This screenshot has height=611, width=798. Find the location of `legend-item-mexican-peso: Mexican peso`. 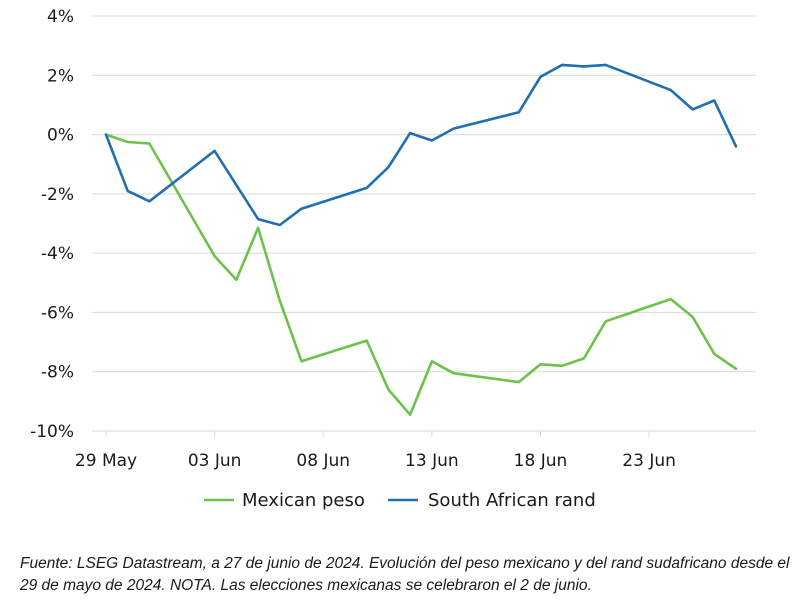

legend-item-mexican-peso: Mexican peso is located at coordinates (284, 500).